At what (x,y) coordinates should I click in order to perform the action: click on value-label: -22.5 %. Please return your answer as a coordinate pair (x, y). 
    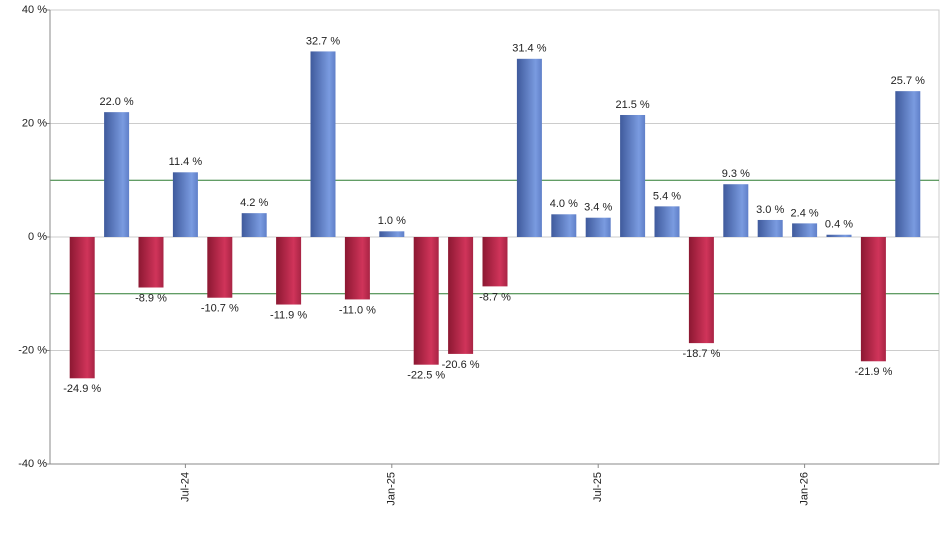
    Looking at the image, I should click on (426, 376).